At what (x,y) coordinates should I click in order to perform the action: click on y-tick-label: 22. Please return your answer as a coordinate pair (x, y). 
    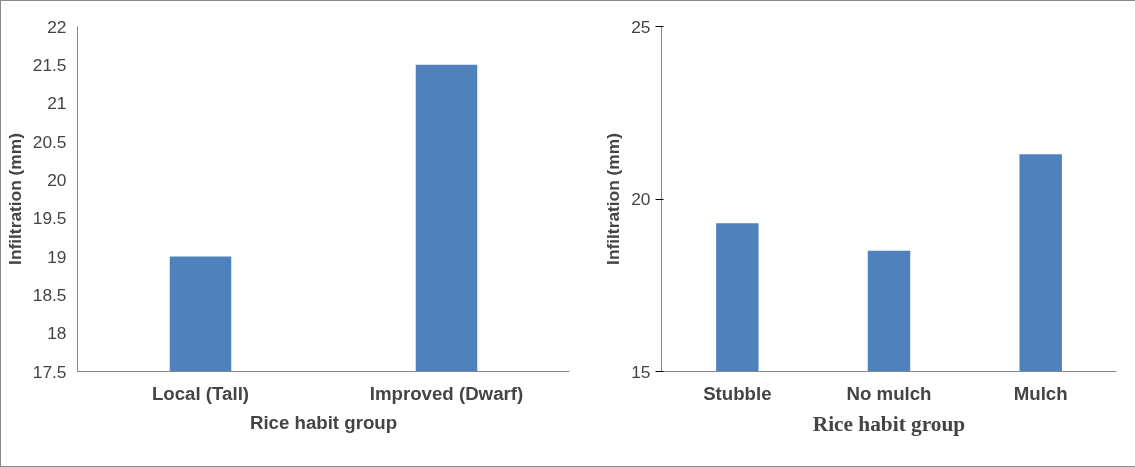
    Looking at the image, I should click on (57, 26).